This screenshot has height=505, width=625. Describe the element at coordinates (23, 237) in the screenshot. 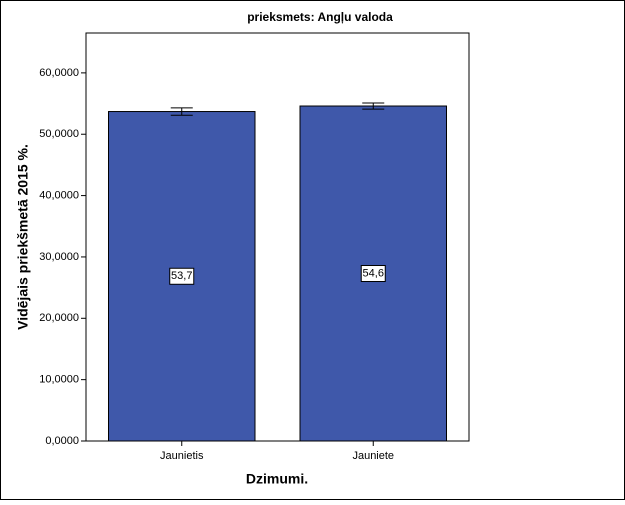

I see `y-axis-label: Vidējais priekšmetā 2015 %.` at that location.